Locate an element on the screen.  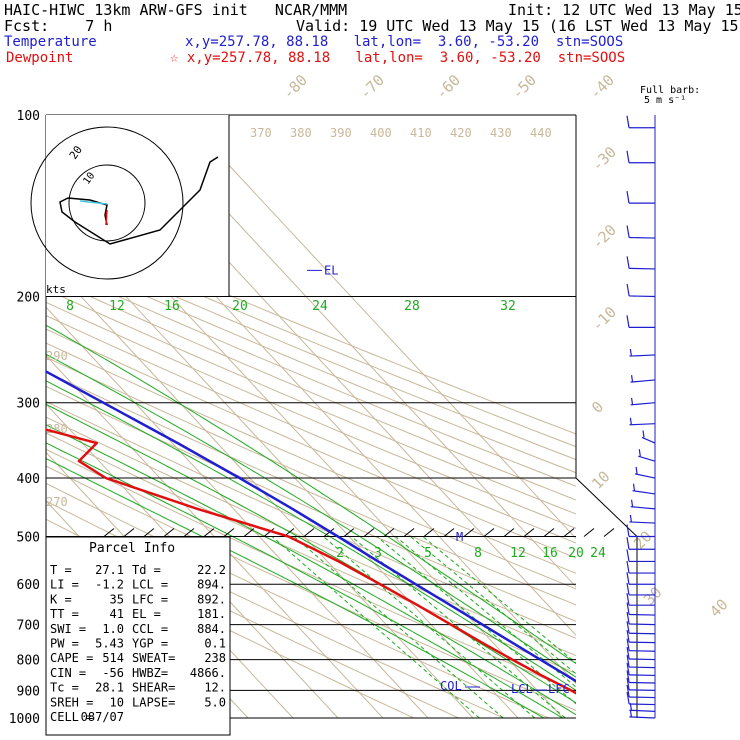
theta-label: 400 is located at coordinates (381, 133).